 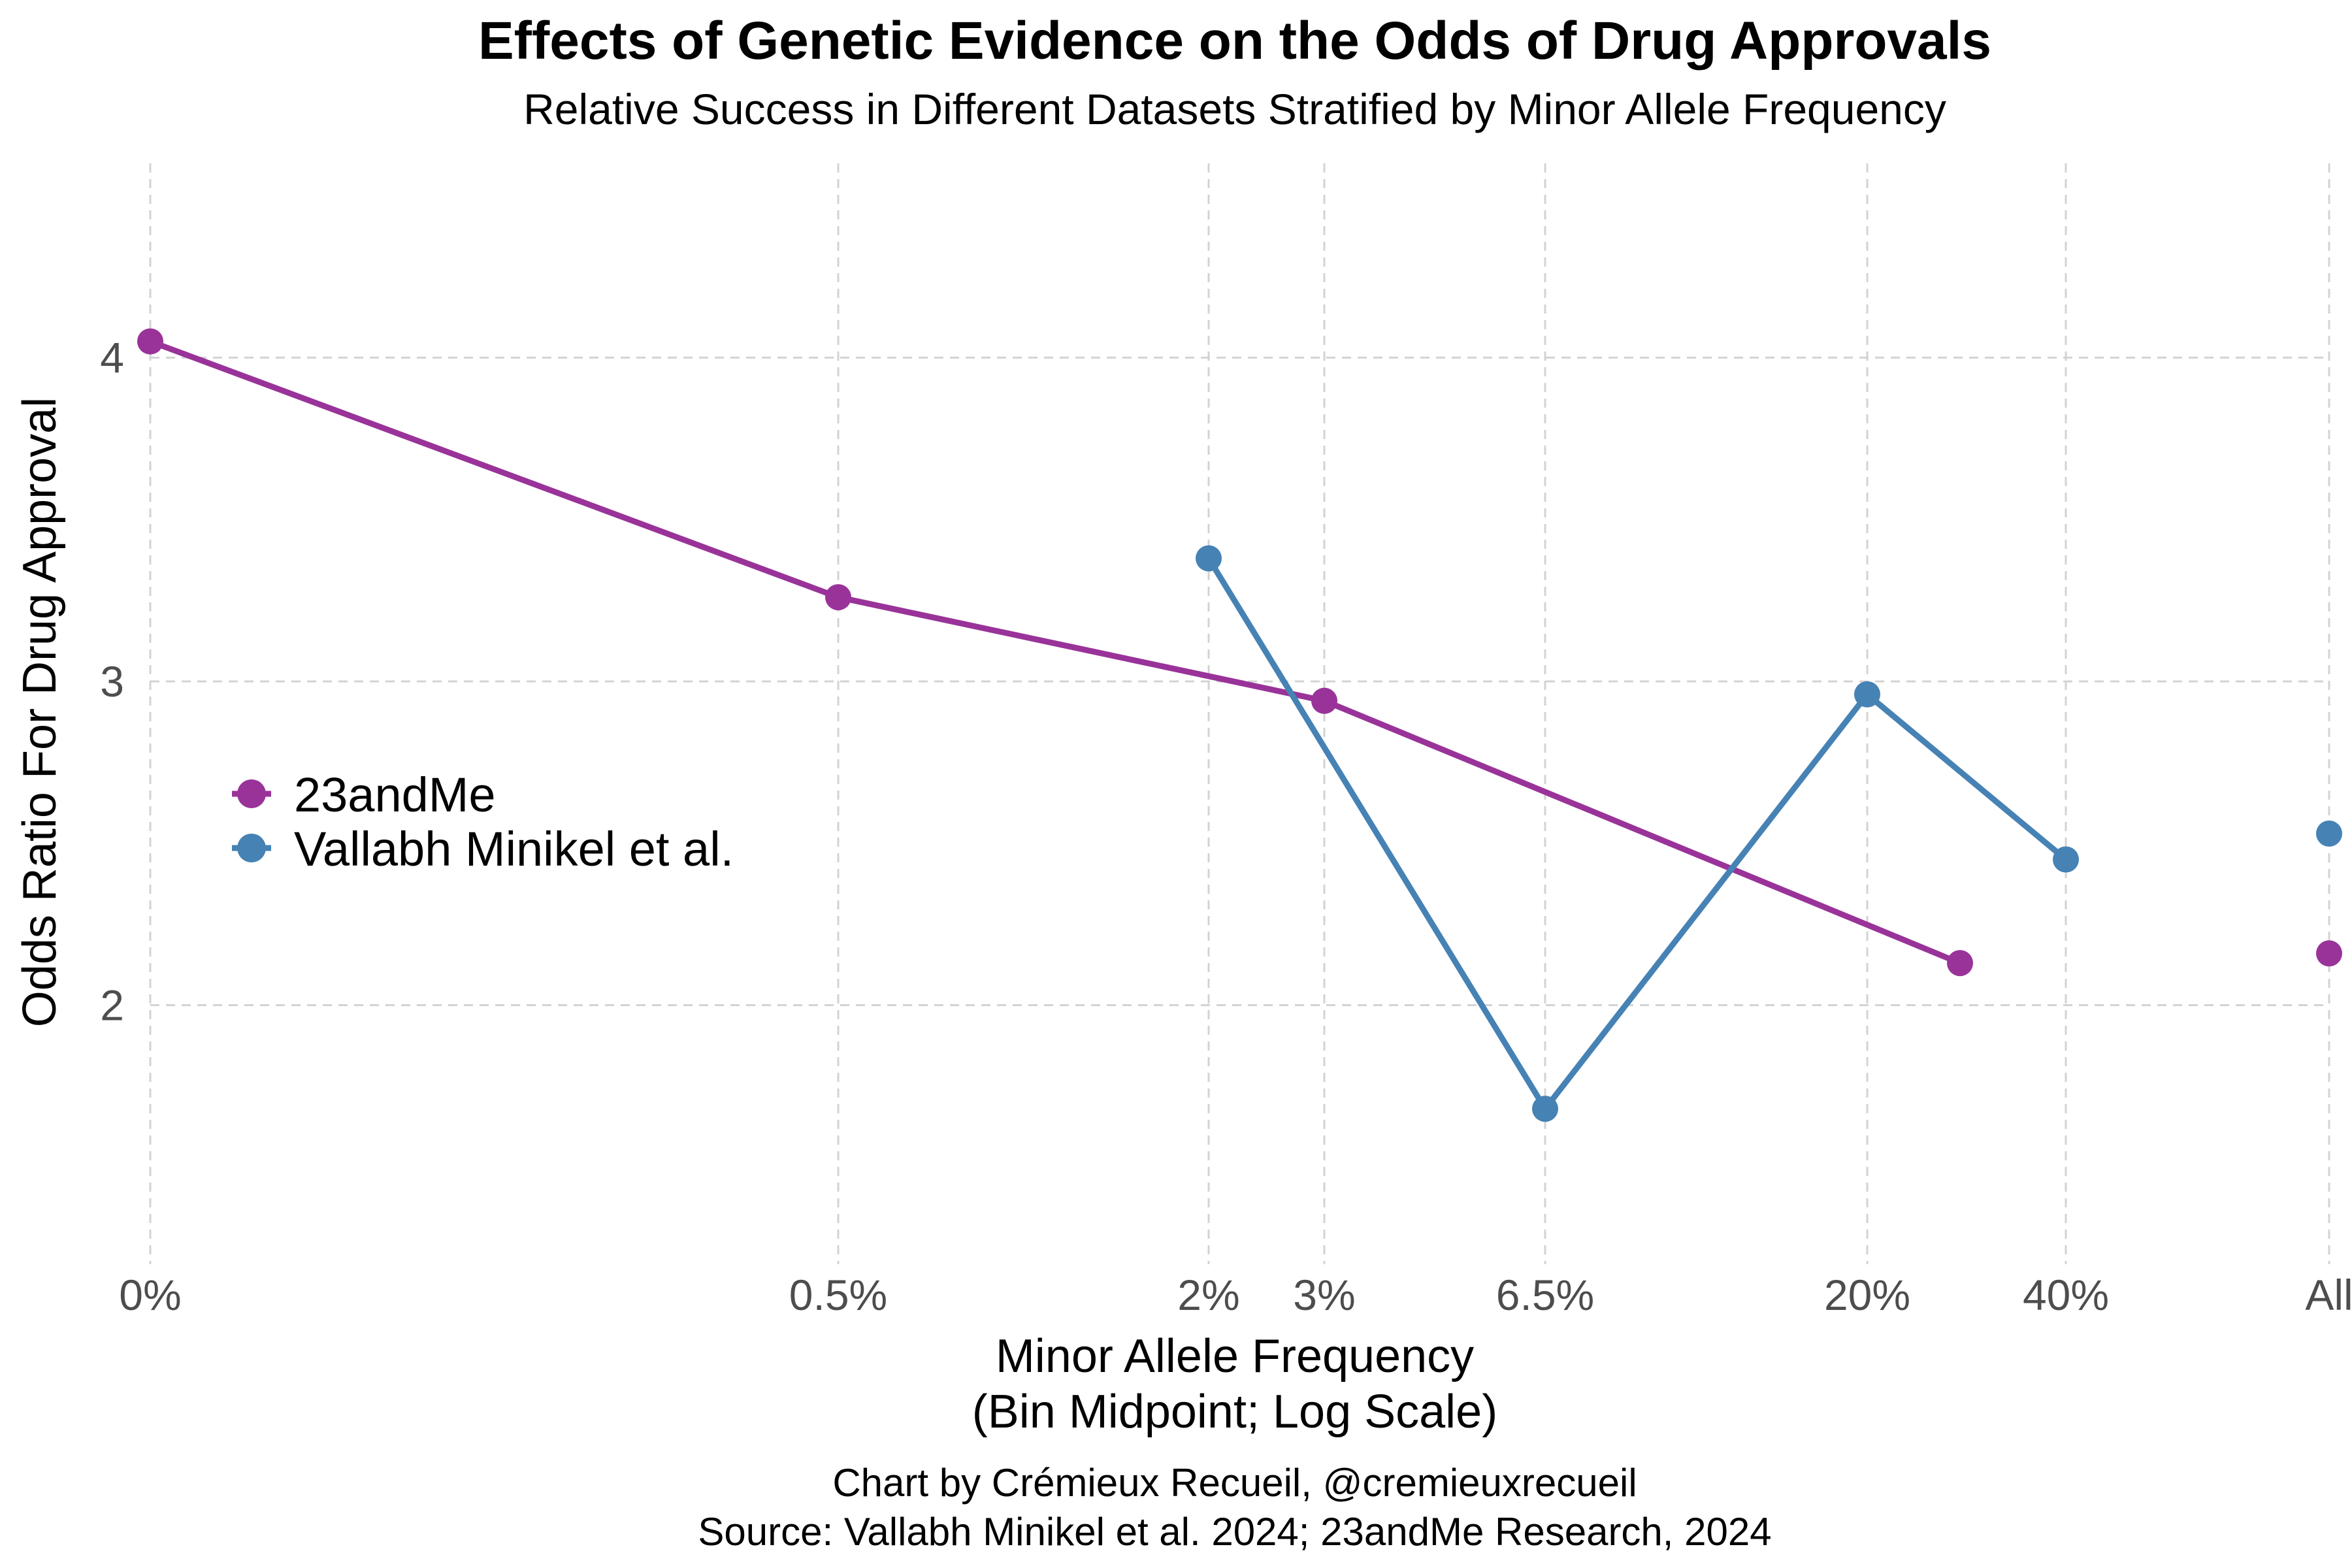 What do you see at coordinates (1235, 1356) in the screenshot?
I see `x-axis-label-line1: Minor Allele Frequency` at bounding box center [1235, 1356].